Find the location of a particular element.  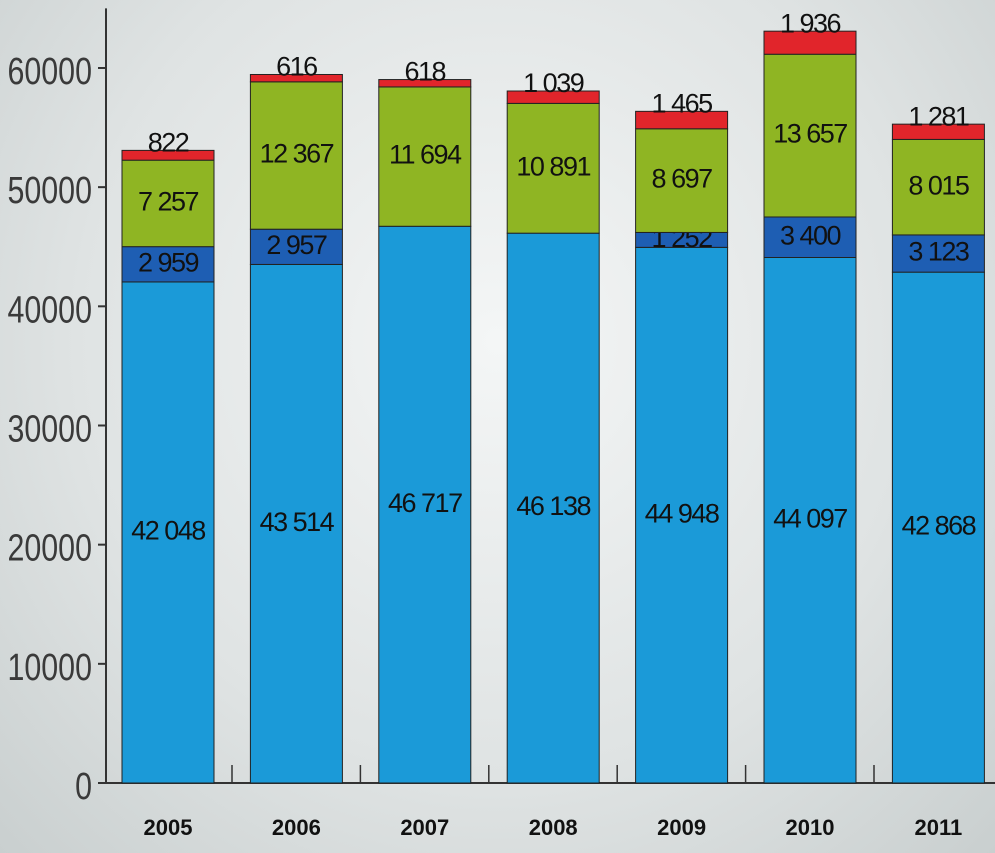

data-label: 8 015 is located at coordinates (938, 185).